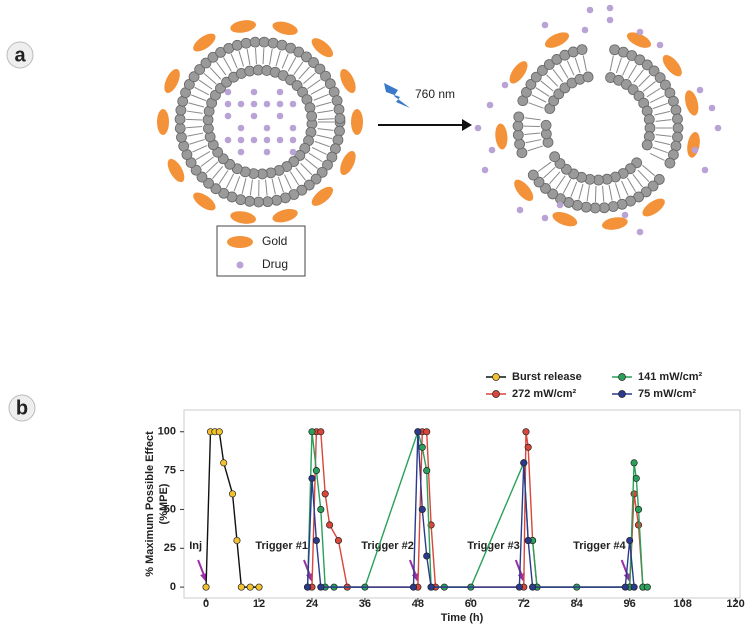 The image size is (750, 637). I want to click on x-tick-label: 96, so click(630, 604).